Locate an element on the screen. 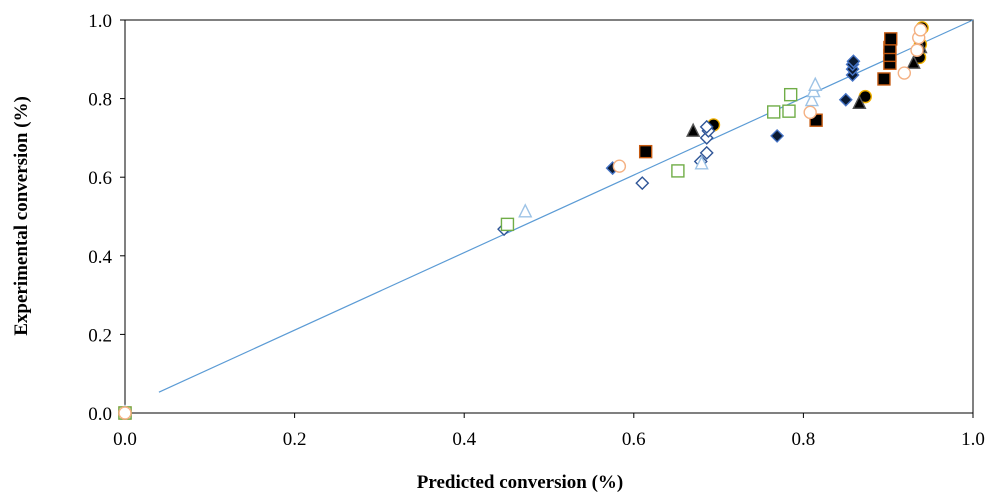 The width and height of the screenshot is (990, 499). y-tick-label: 0.4 is located at coordinates (100, 257).